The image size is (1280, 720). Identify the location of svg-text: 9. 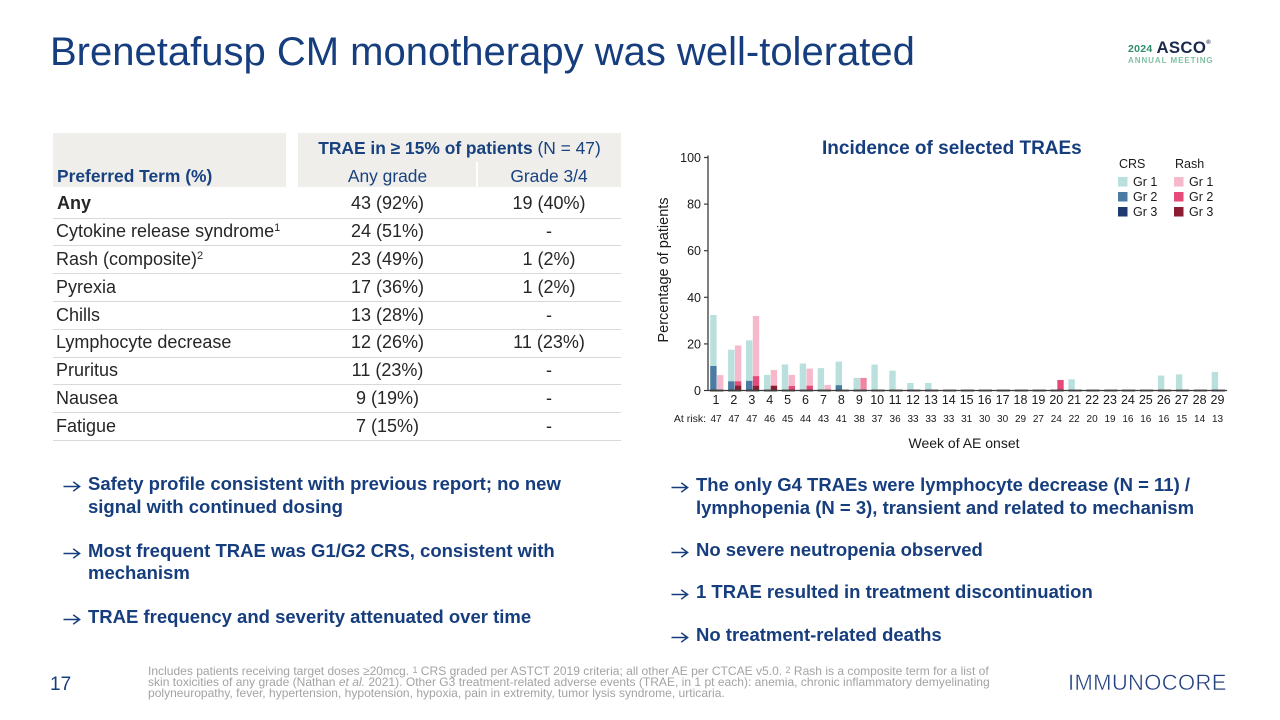
(859, 400).